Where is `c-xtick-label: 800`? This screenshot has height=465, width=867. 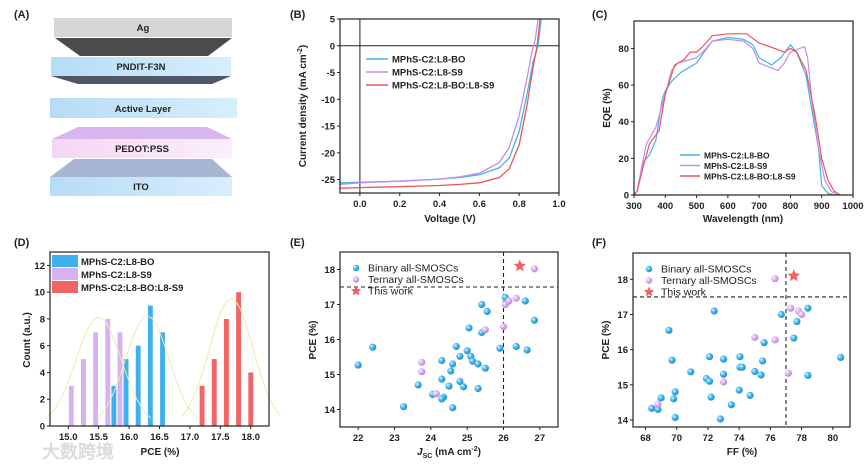
c-xtick-label: 800 is located at coordinates (790, 206).